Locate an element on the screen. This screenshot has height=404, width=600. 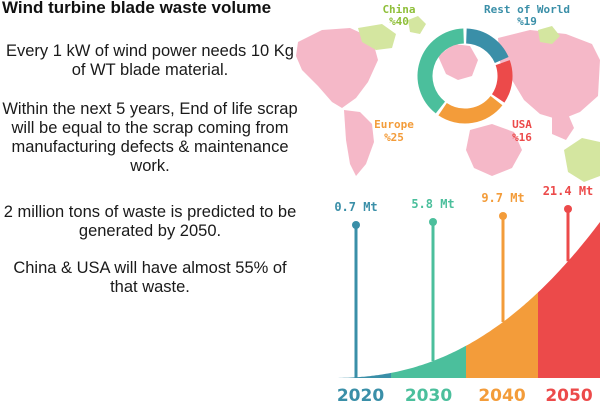
area-segment-2030 is located at coordinates (428, 361).